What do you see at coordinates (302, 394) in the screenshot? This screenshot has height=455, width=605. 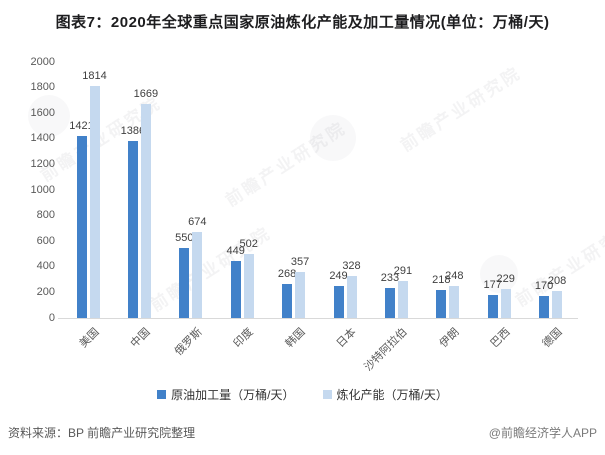 I see `legend: 原油加工量（万桶/天） 炼化产能（万桶/天）` at bounding box center [302, 394].